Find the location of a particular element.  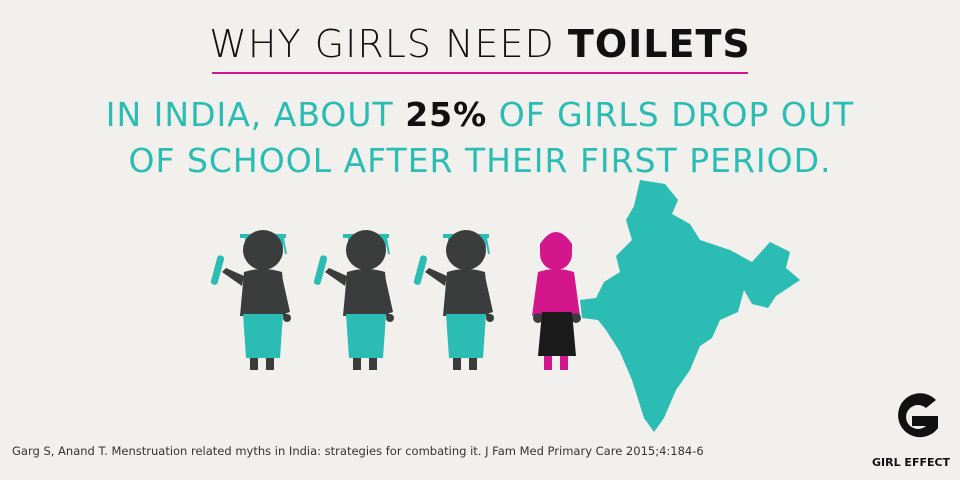

headline-text: OF SCHOOL AFTER THEIR FIRST PERIOD. is located at coordinates (480, 160).